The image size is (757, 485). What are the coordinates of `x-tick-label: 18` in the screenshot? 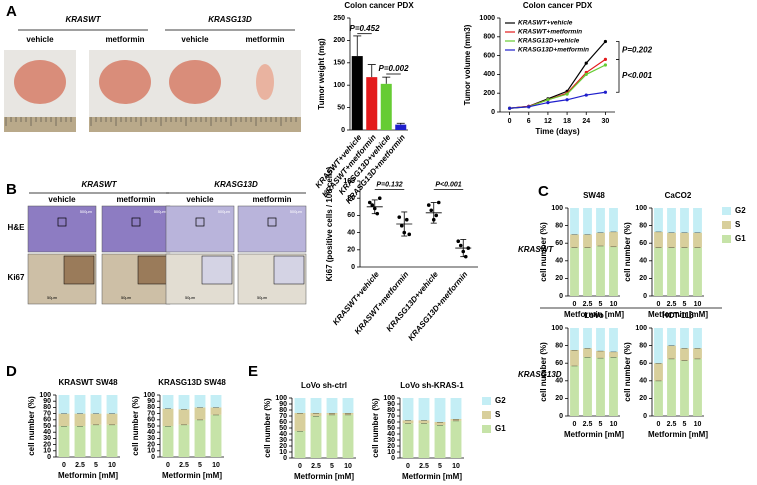 It's located at (567, 121).